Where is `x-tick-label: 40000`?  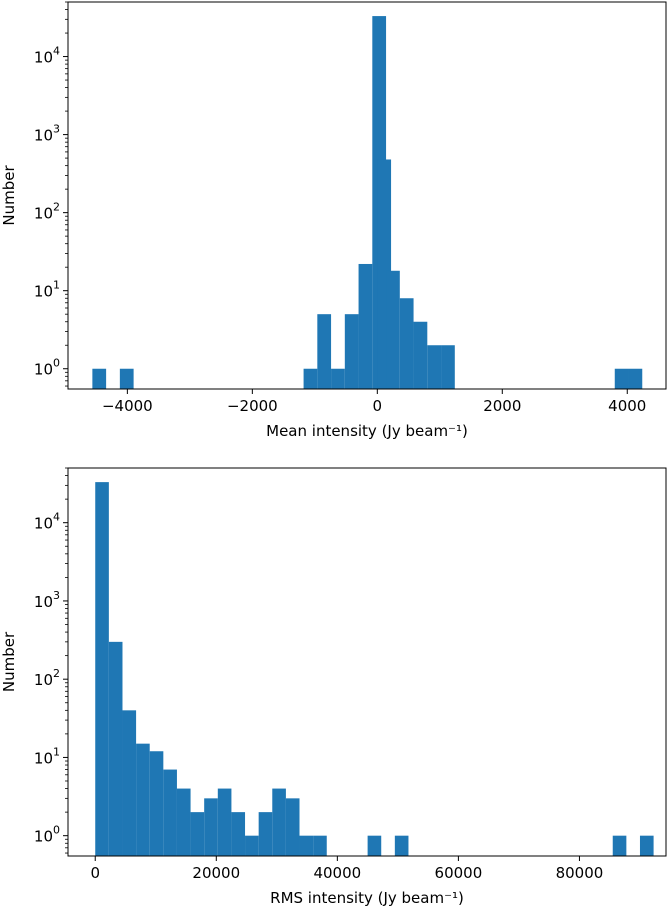
x-tick-label: 40000 is located at coordinates (337, 873).